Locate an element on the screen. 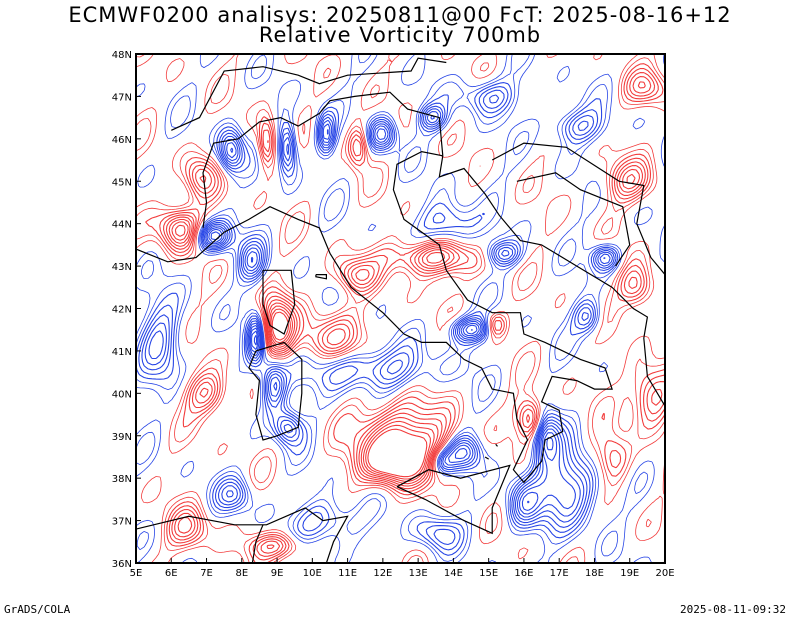 The width and height of the screenshot is (800, 618). lat-tick-label: 48N is located at coordinates (122, 55).